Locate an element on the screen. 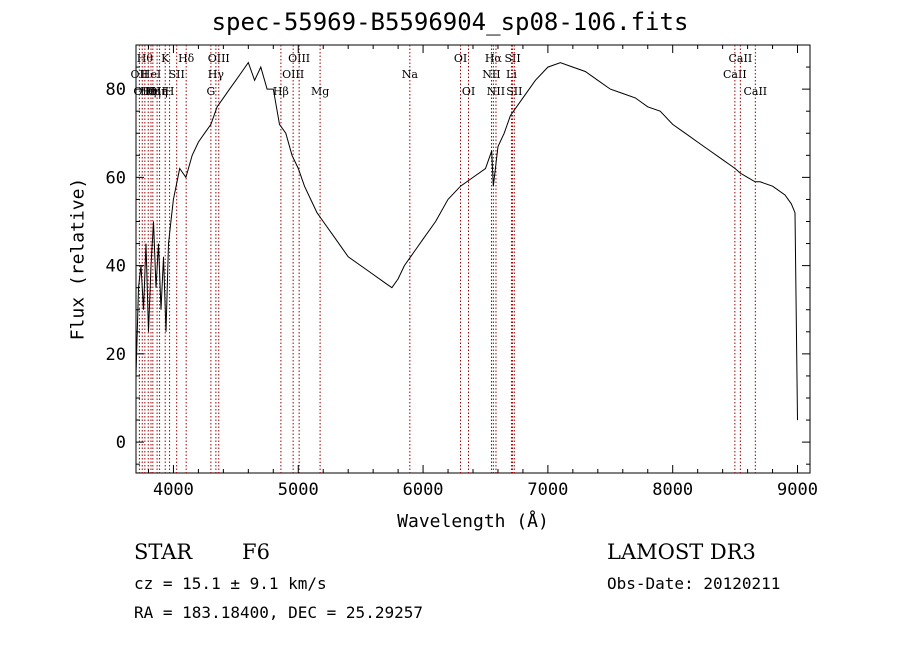  line-marker-label: Hγ is located at coordinates (216, 74).